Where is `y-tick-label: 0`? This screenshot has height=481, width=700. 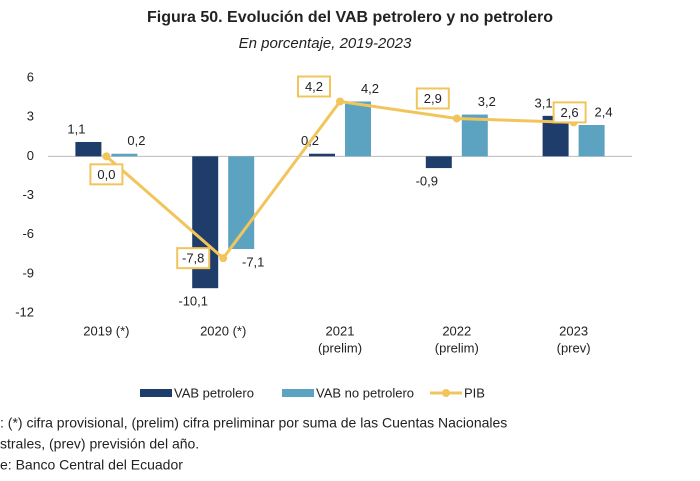
y-tick-label: 0 is located at coordinates (30, 155).